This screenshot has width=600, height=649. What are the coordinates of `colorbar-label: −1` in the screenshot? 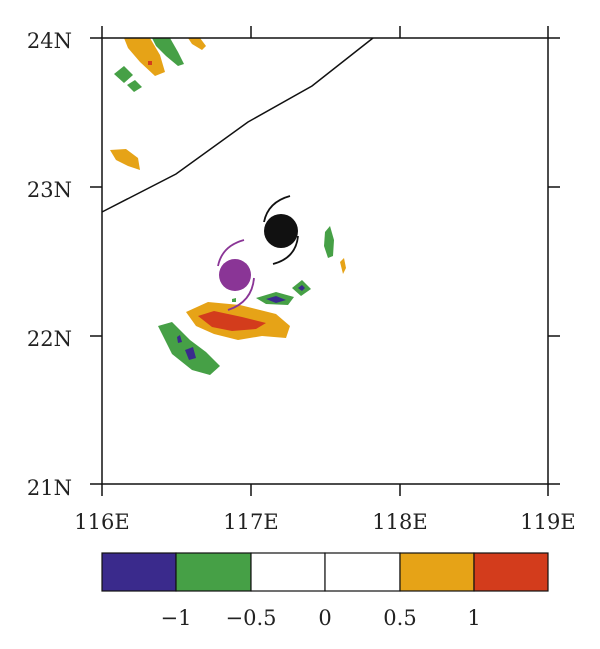 It's located at (176, 618).